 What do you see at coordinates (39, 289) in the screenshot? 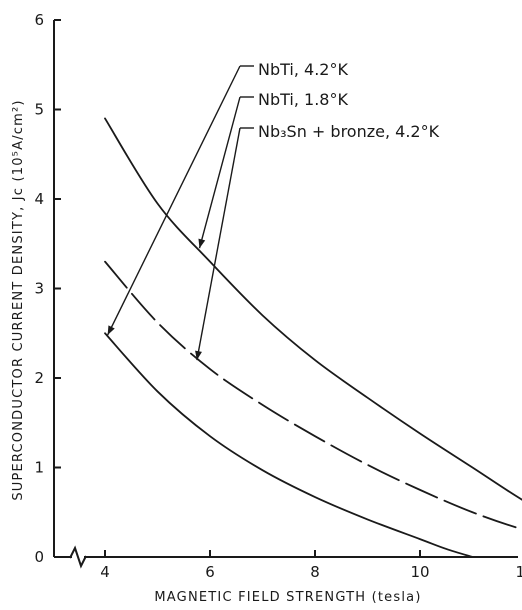
I see `y-tick-label: 3` at bounding box center [39, 289].